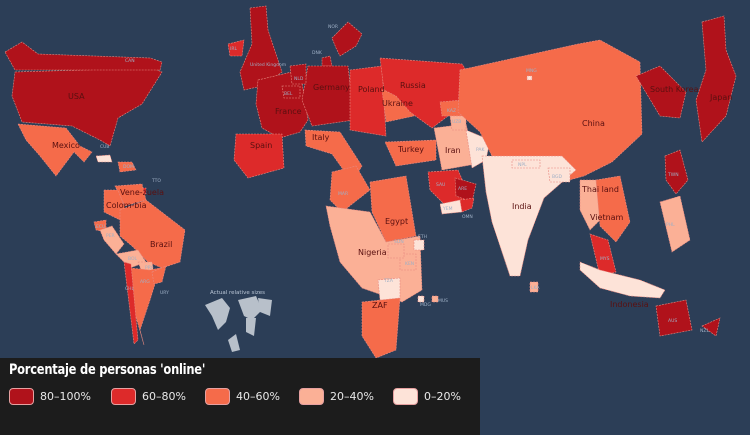  Describe the element at coordinates (130, 61) in the screenshot. I see `country-label: CAN` at that location.